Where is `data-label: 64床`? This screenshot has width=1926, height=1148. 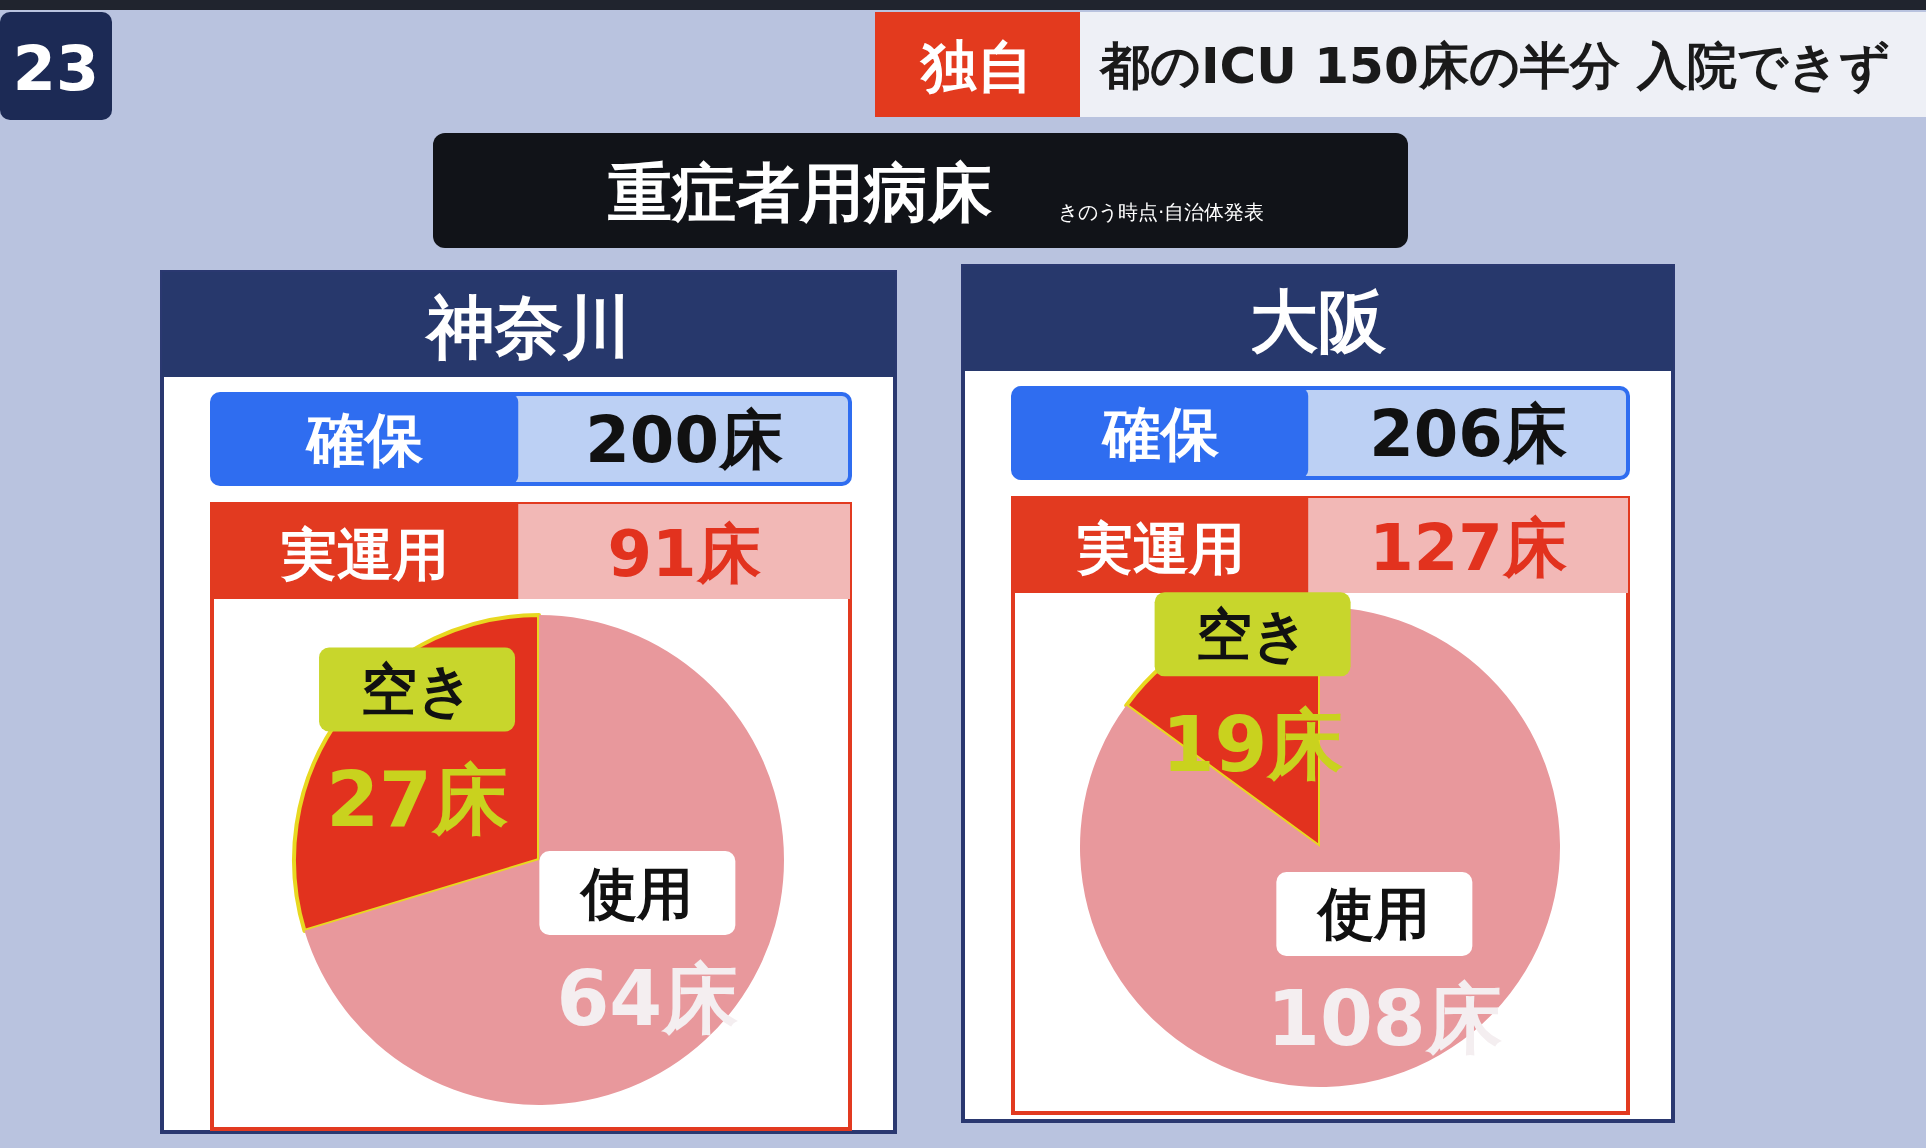 data-label: 64床 is located at coordinates (647, 998).